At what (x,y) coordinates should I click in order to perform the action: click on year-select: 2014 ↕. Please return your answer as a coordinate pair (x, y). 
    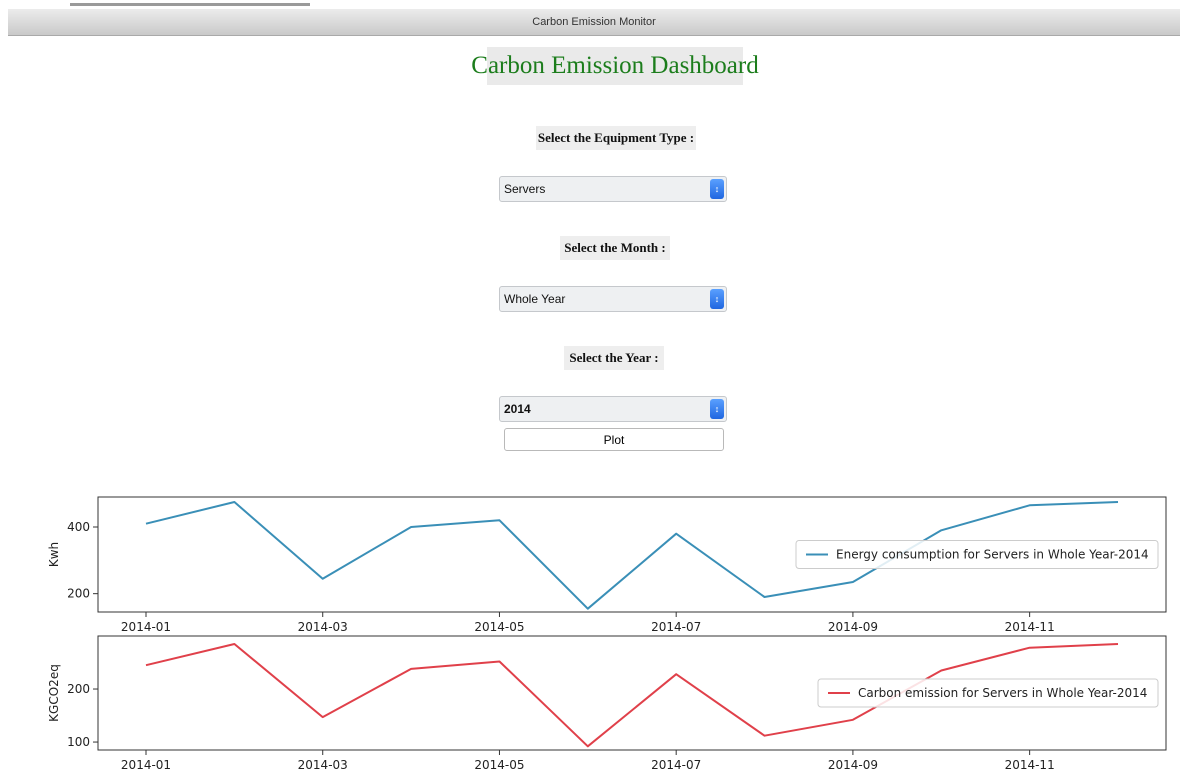
    Looking at the image, I should click on (613, 409).